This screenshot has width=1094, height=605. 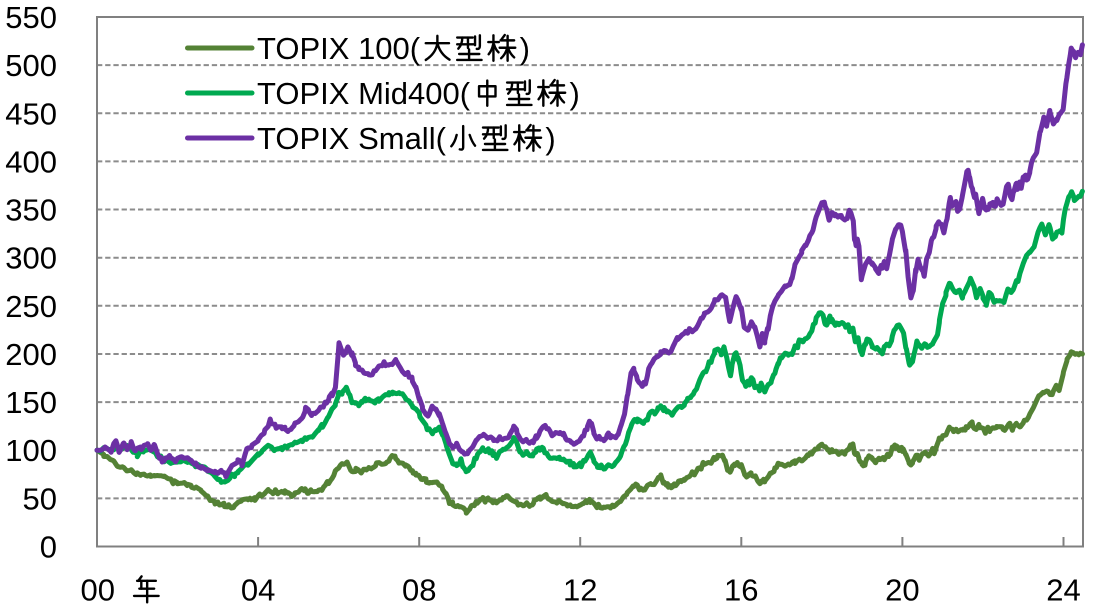 I want to click on svg-text: 400, so click(x=31, y=161).